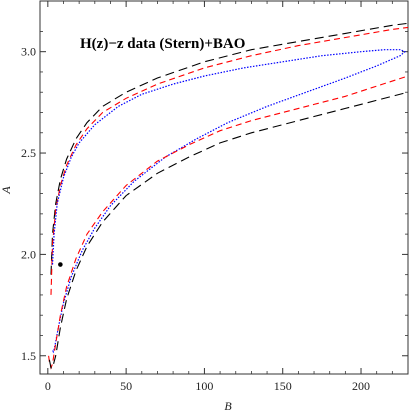  I want to click on best-fit-point, so click(60, 264).